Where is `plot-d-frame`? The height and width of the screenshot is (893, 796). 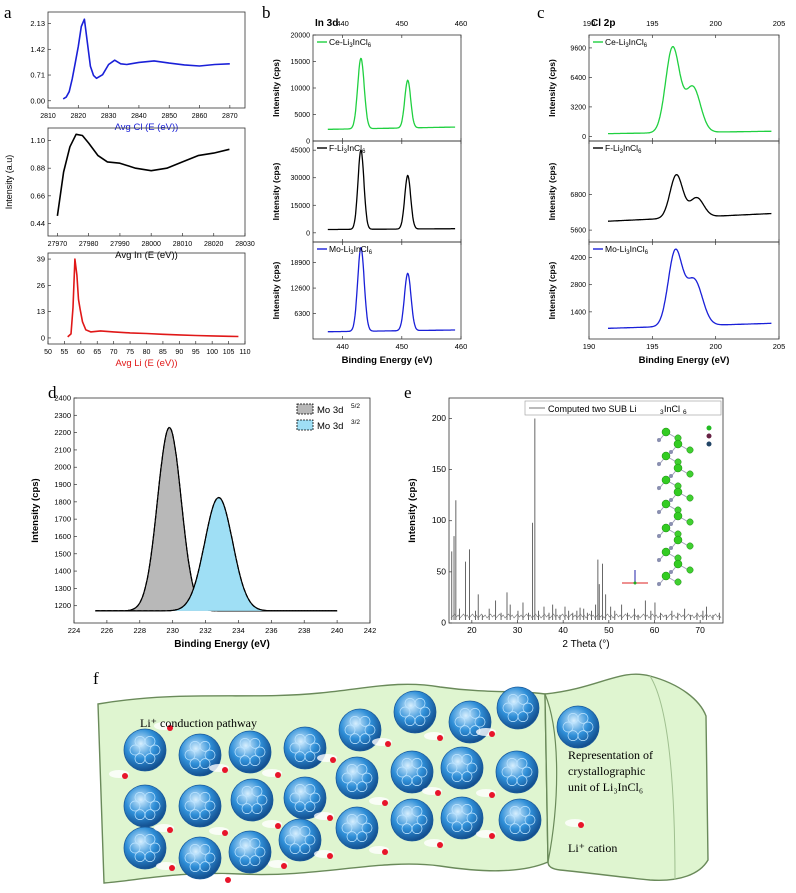 plot-d-frame is located at coordinates (222, 510).